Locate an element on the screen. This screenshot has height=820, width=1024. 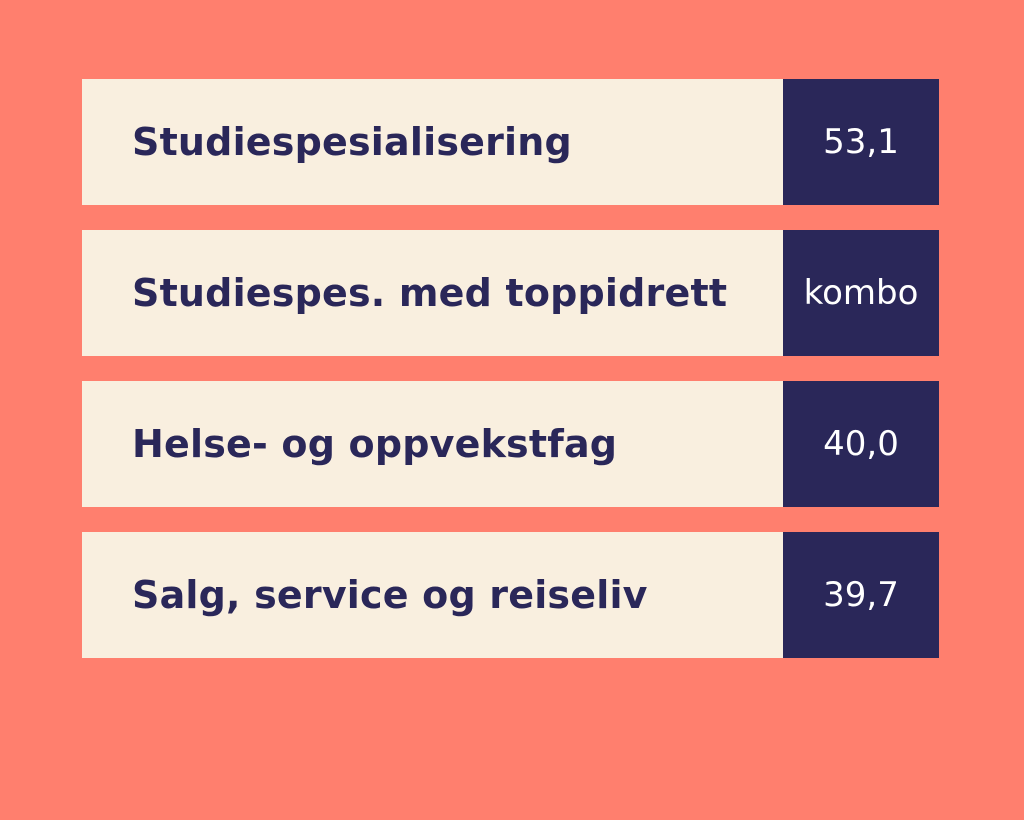
program-label: Salg, service og reiseliv is located at coordinates (432, 595).